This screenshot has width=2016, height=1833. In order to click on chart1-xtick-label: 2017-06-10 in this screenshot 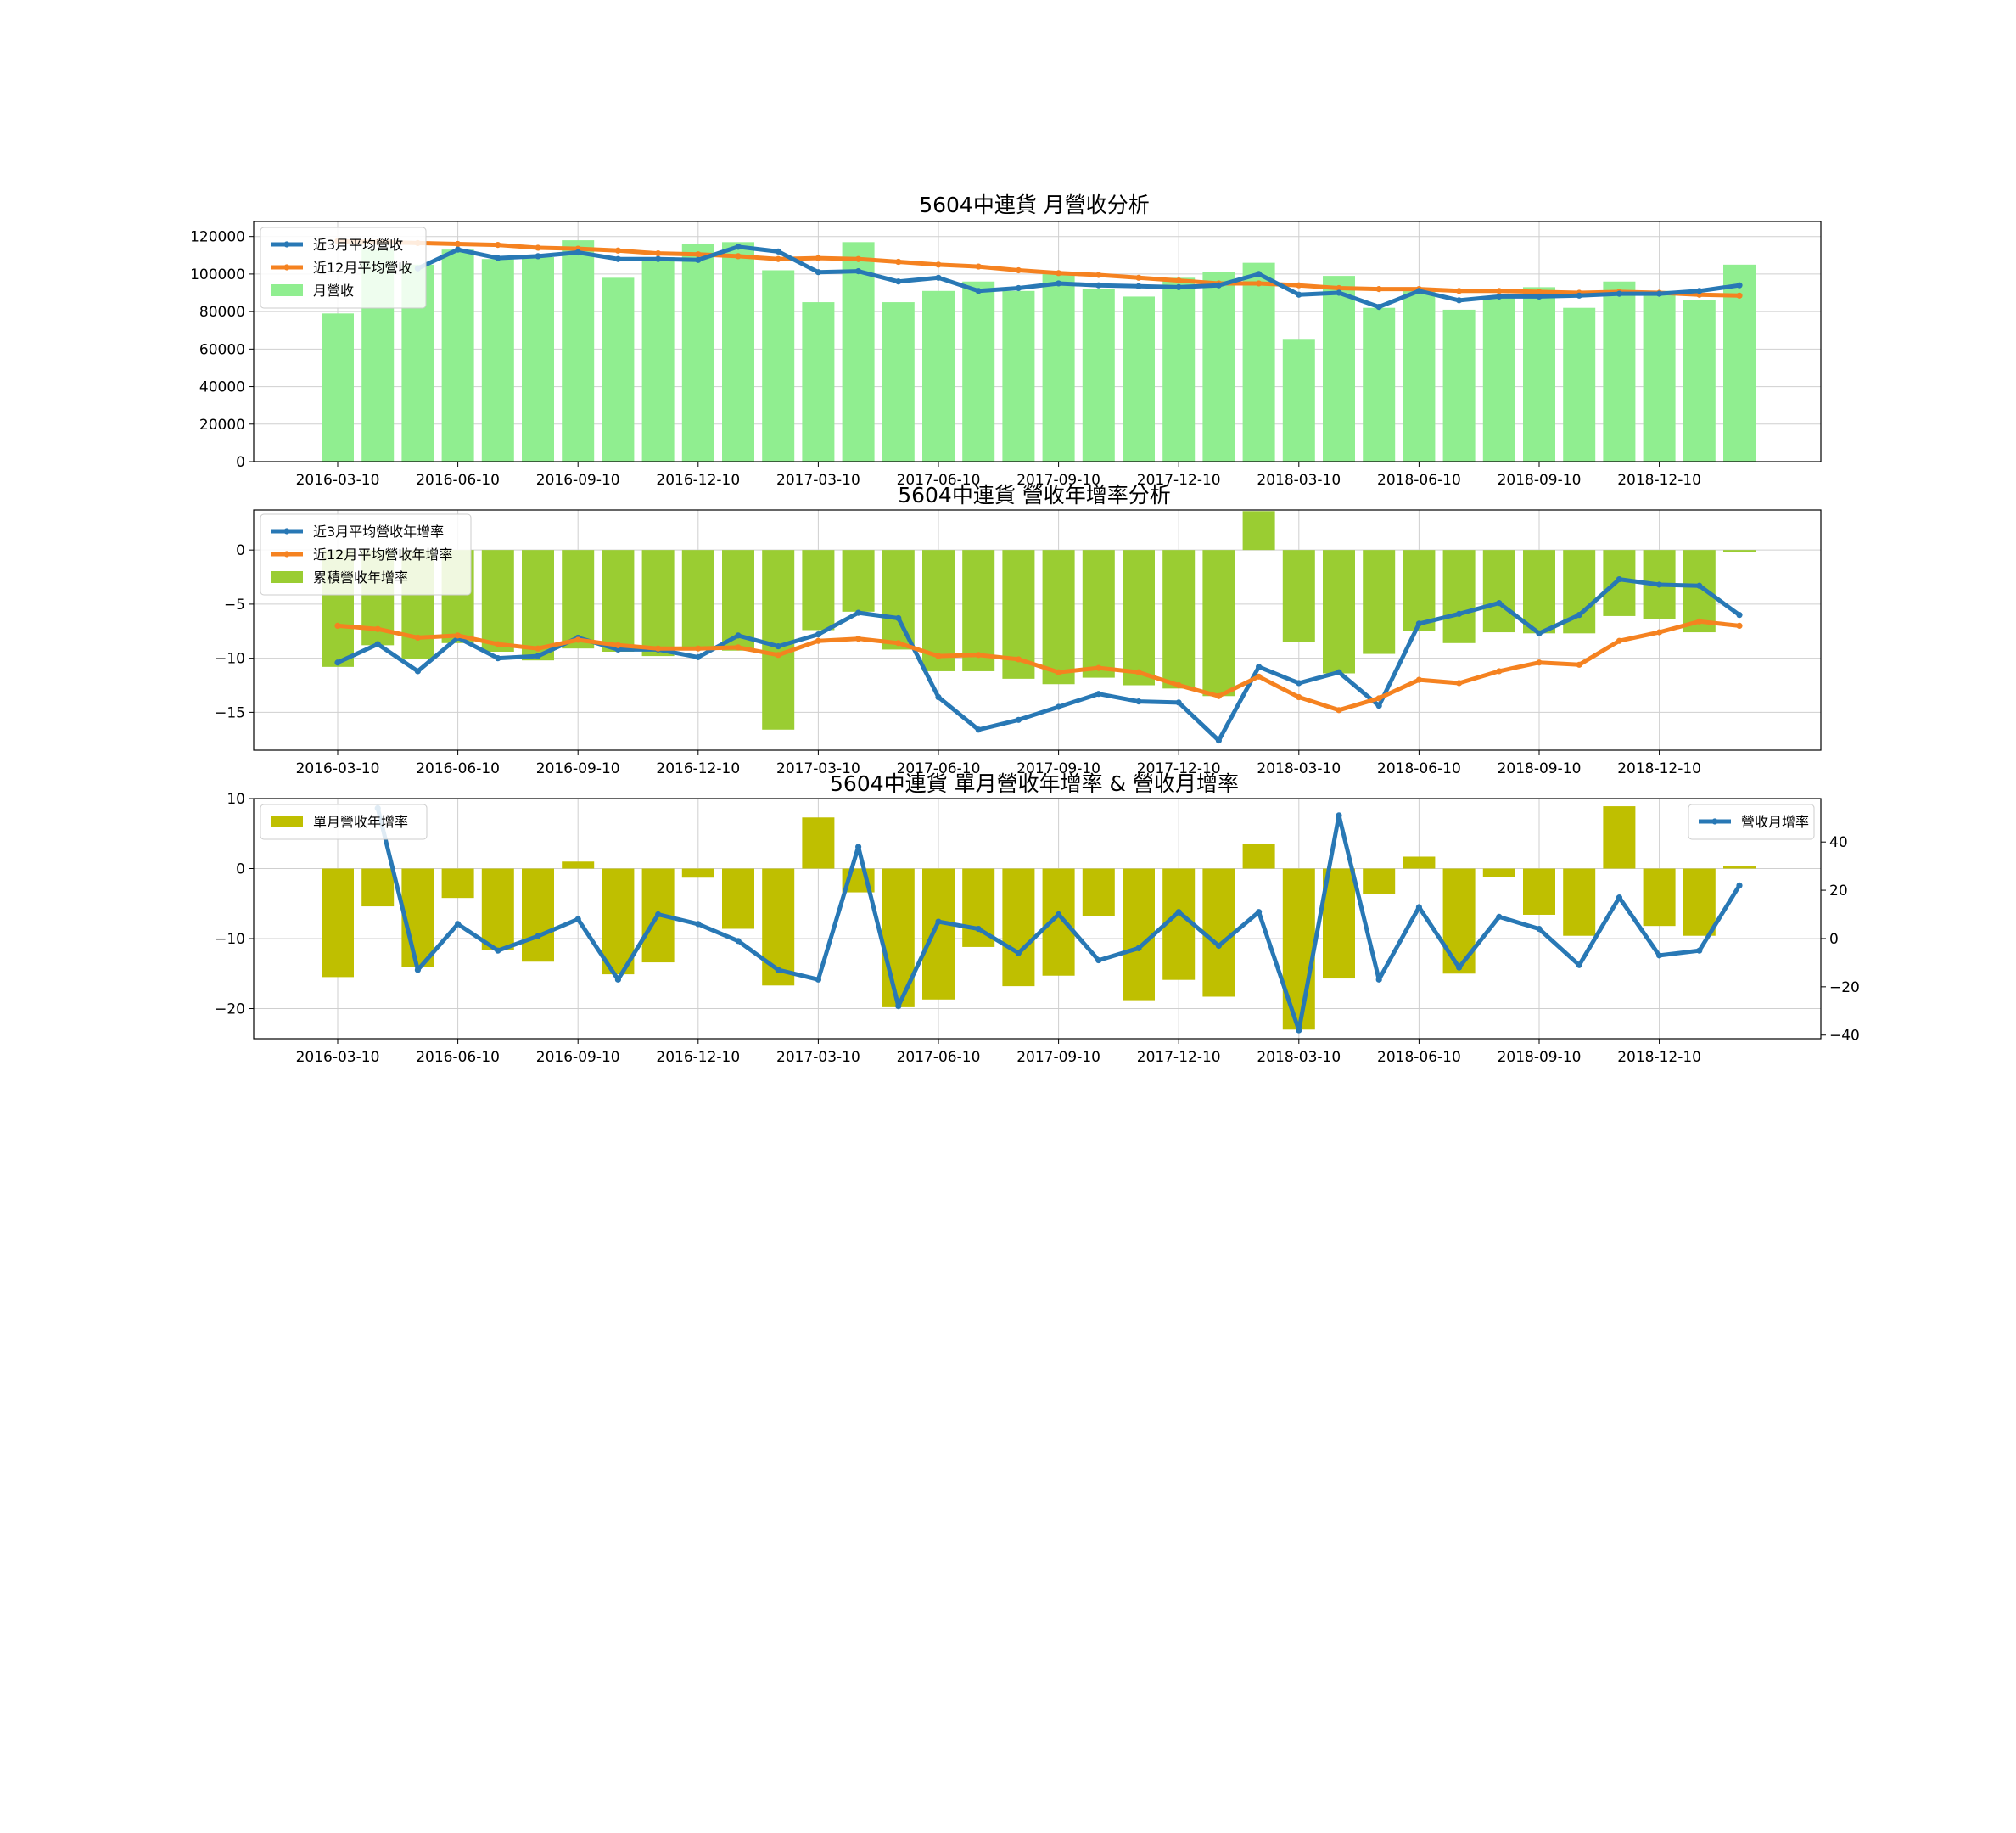, I will do `click(939, 480)`.